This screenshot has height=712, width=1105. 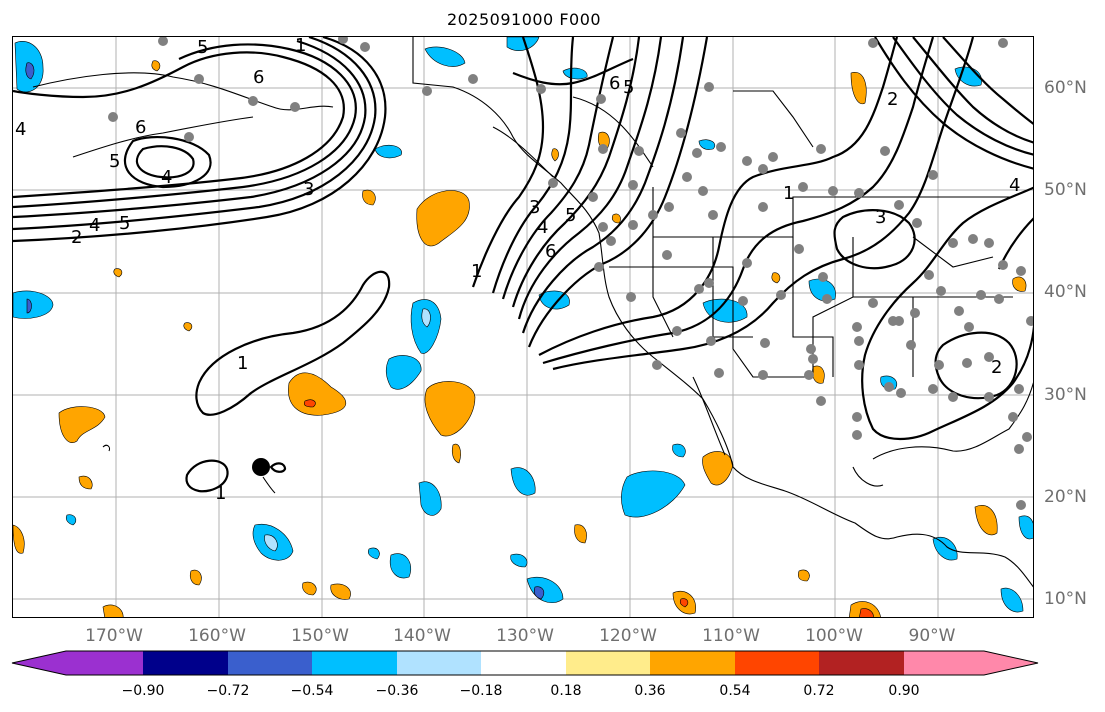 I want to click on lon-label: 140°W, so click(x=422, y=636).